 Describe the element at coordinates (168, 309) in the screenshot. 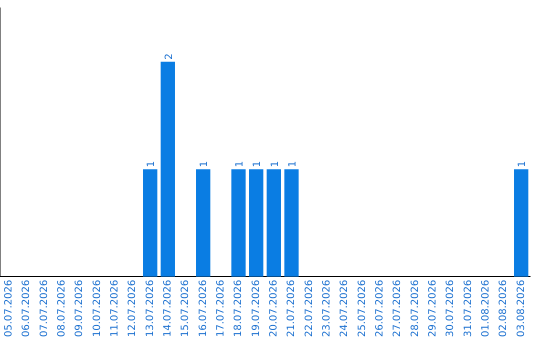

I see `x-tick-label: 14.07.2026` at that location.